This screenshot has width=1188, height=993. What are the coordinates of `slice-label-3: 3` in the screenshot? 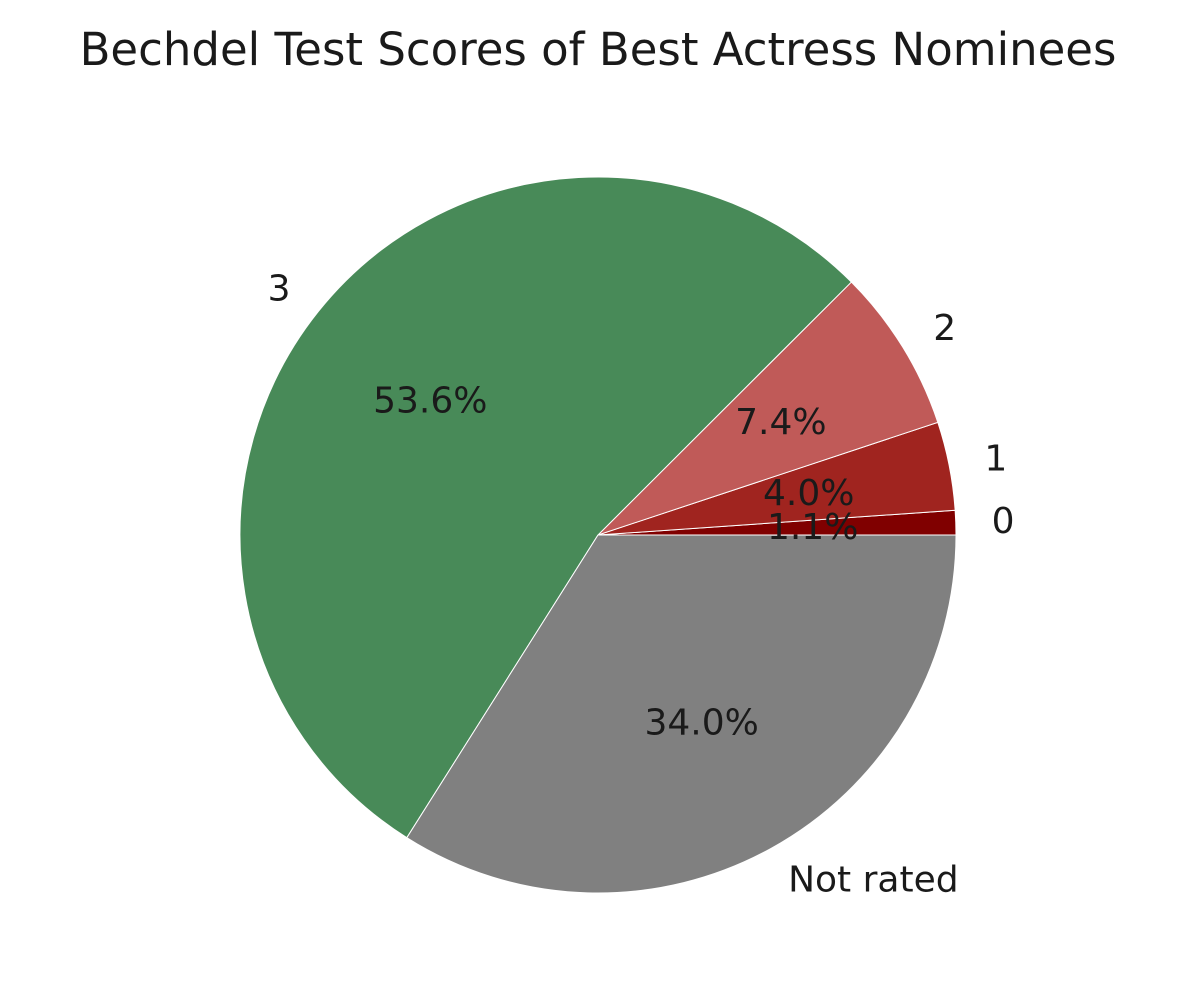 It's located at (279, 288).